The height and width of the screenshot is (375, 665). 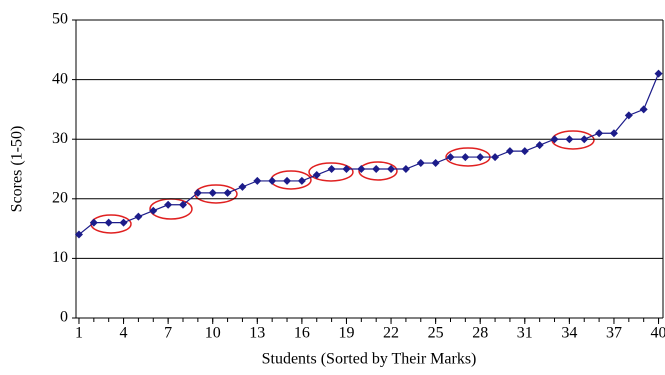 I want to click on x-tick-label: 34, so click(x=569, y=333).